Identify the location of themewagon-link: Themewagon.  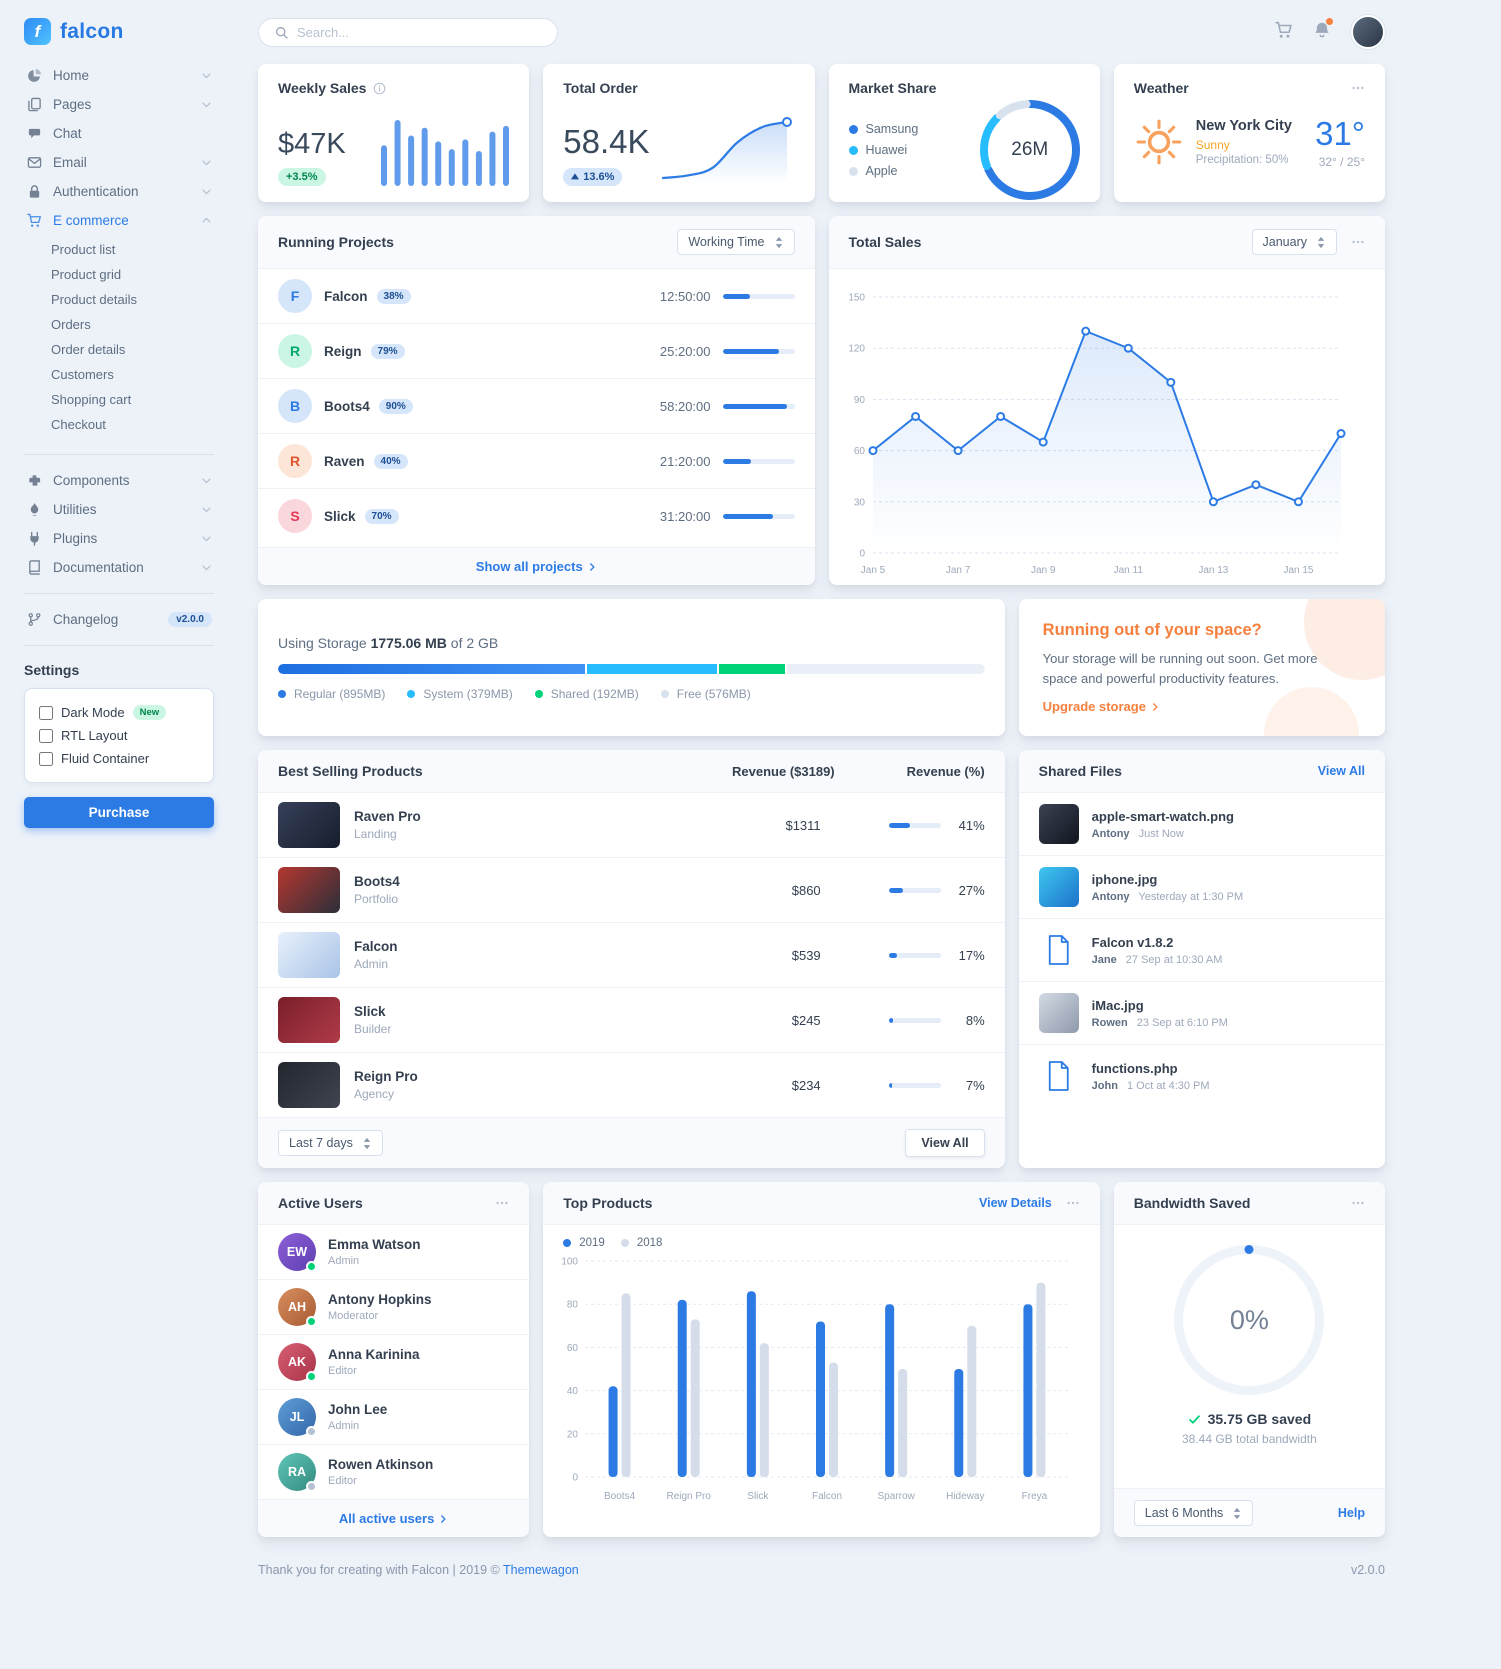
(541, 1570).